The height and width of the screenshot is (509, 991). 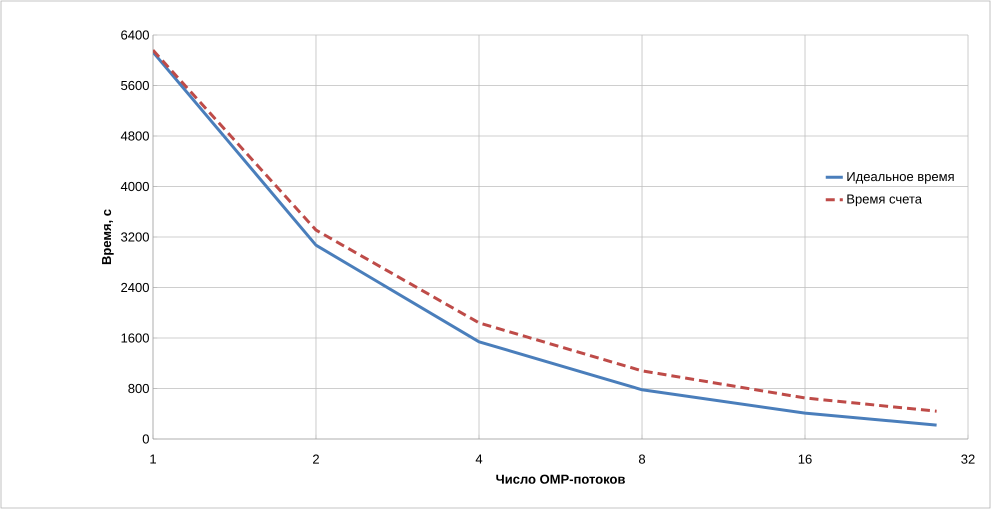 I want to click on legend-label: Идеальное время, so click(x=900, y=178).